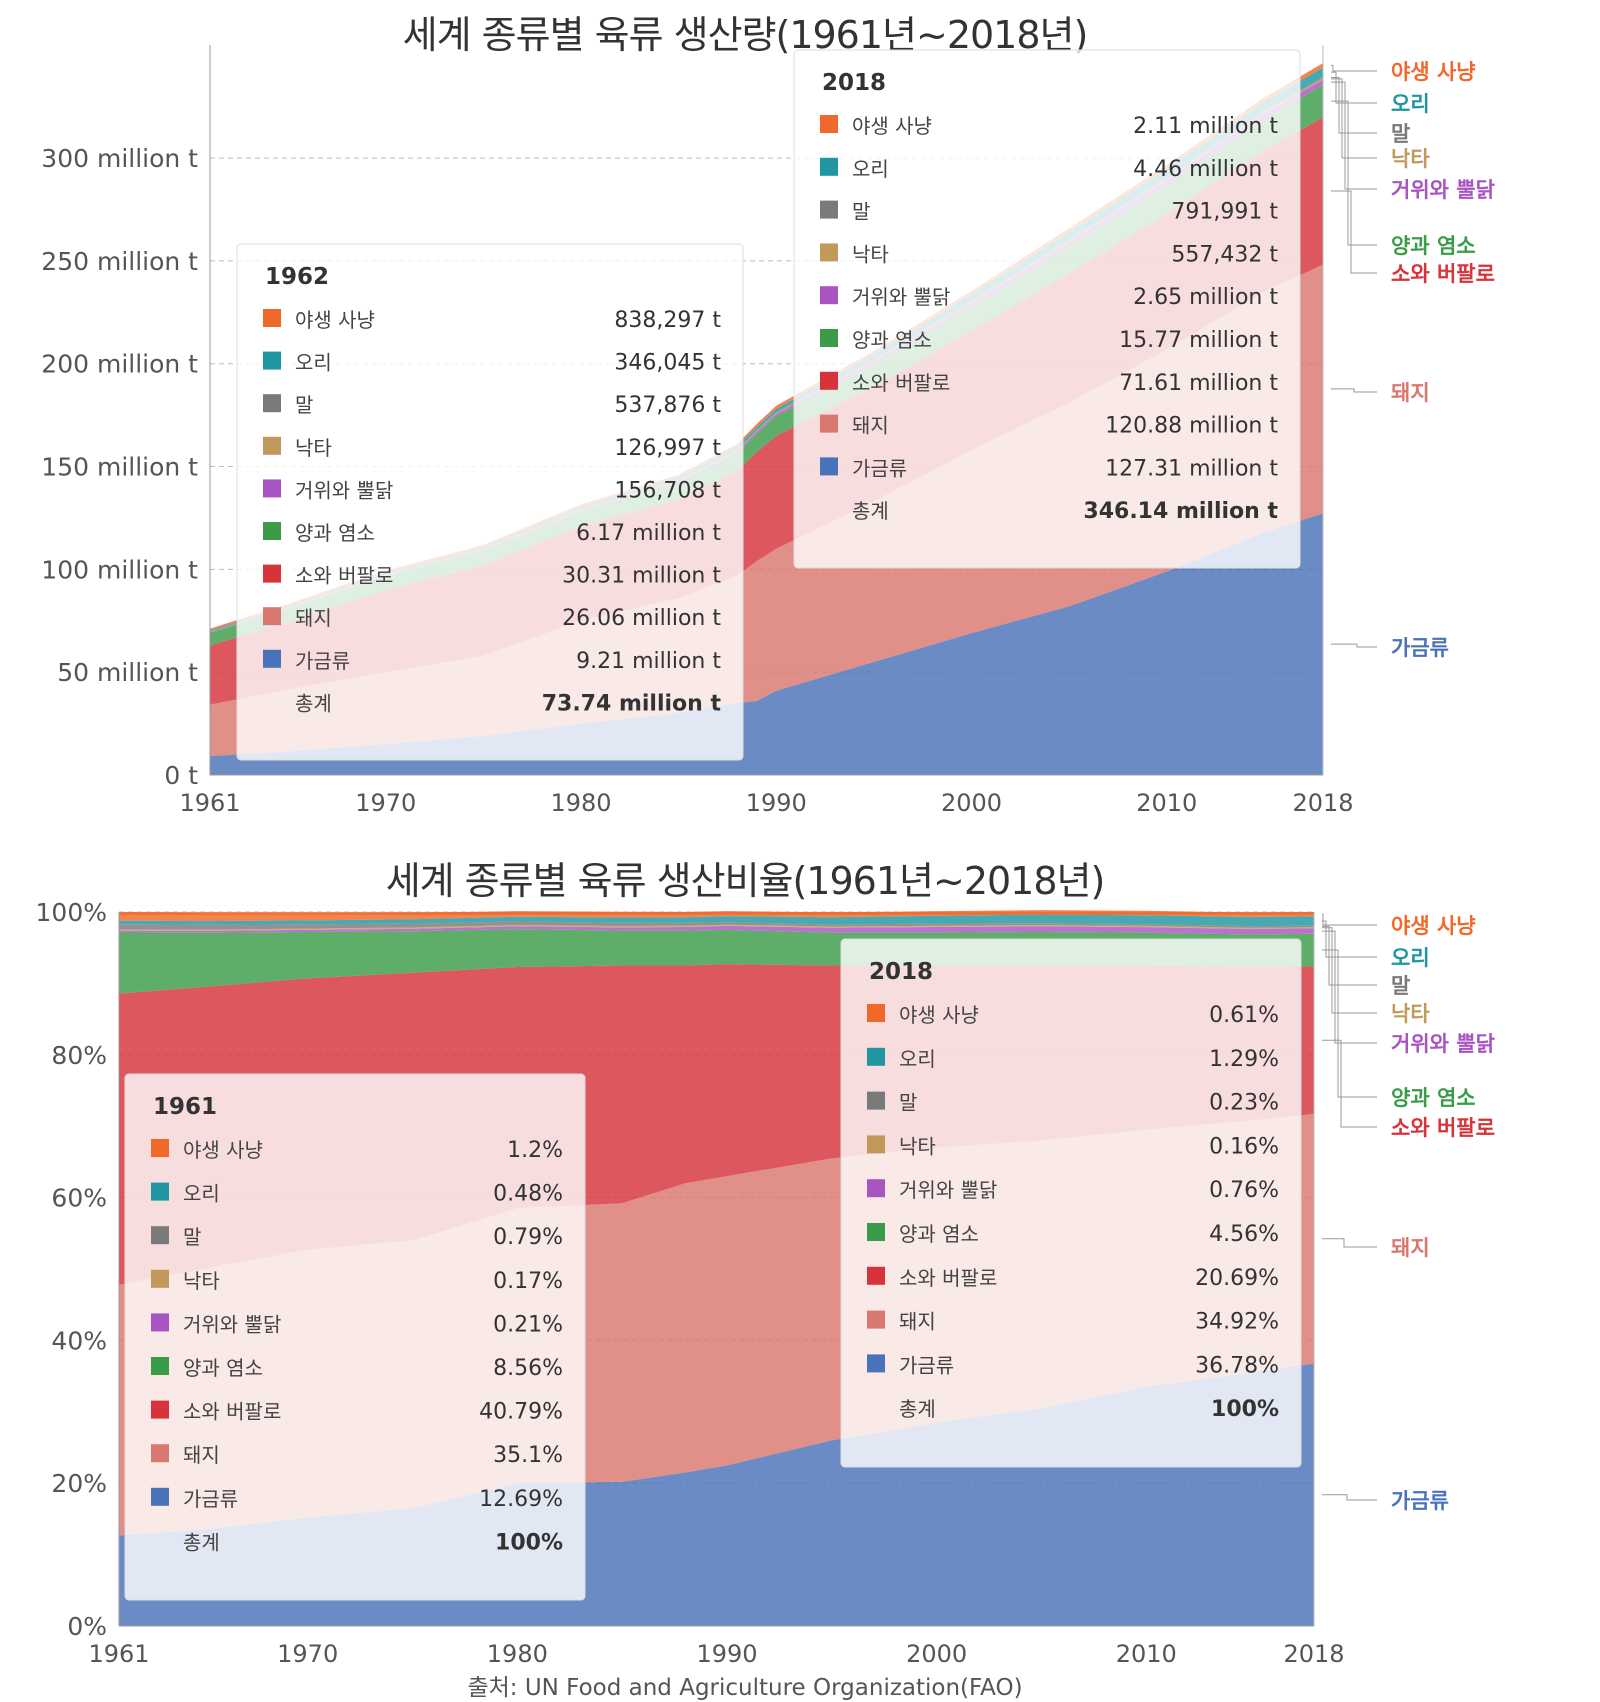  What do you see at coordinates (1237, 1322) in the screenshot?
I see `tooltip-value: 34.92%` at bounding box center [1237, 1322].